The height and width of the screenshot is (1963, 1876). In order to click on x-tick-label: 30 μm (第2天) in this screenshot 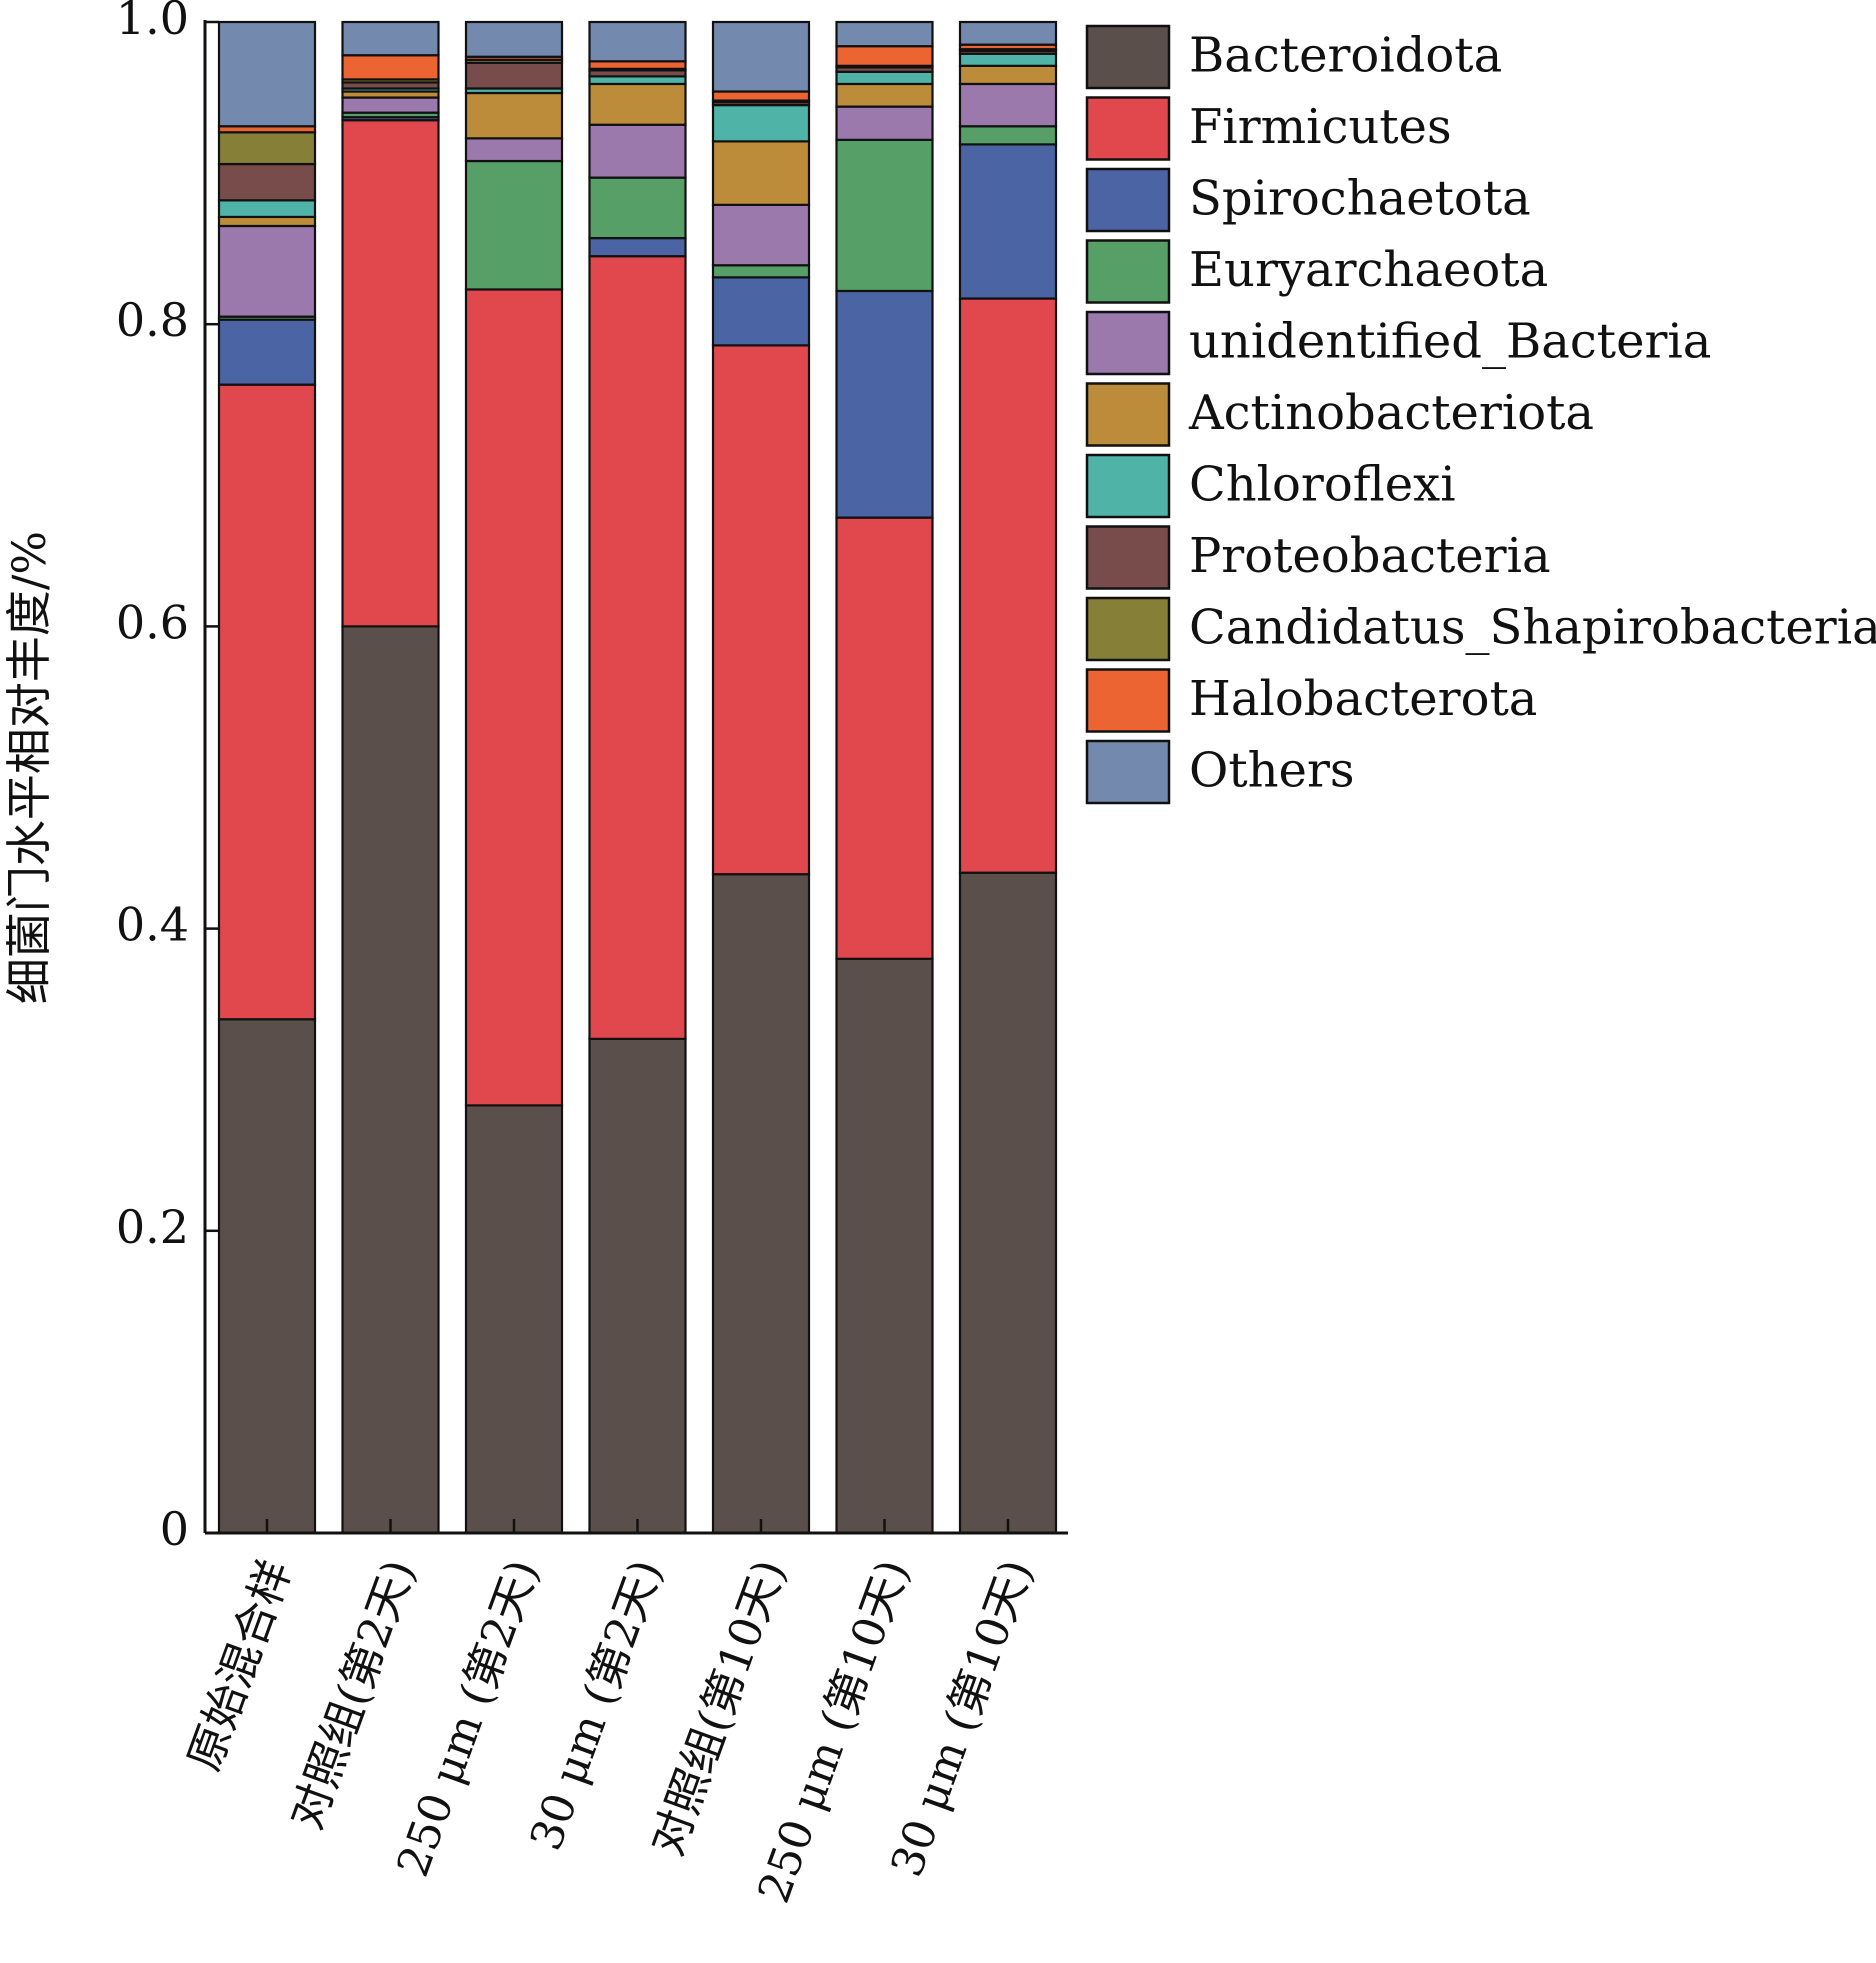, I will do `click(597, 1705)`.